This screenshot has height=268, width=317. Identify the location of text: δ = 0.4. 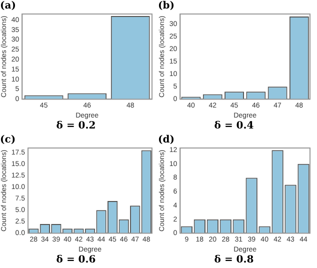
(234, 126).